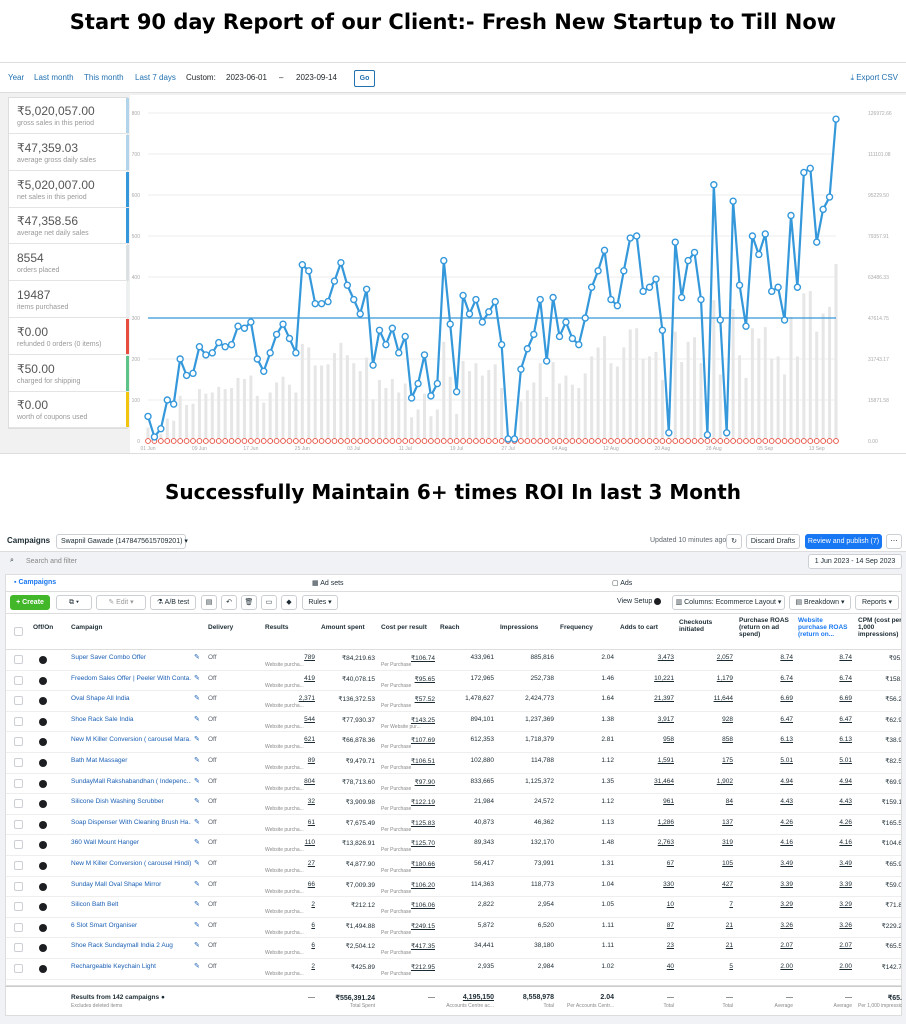 This screenshot has width=906, height=1024. Describe the element at coordinates (729, 802) in the screenshot. I see `cell-chk: 84` at that location.